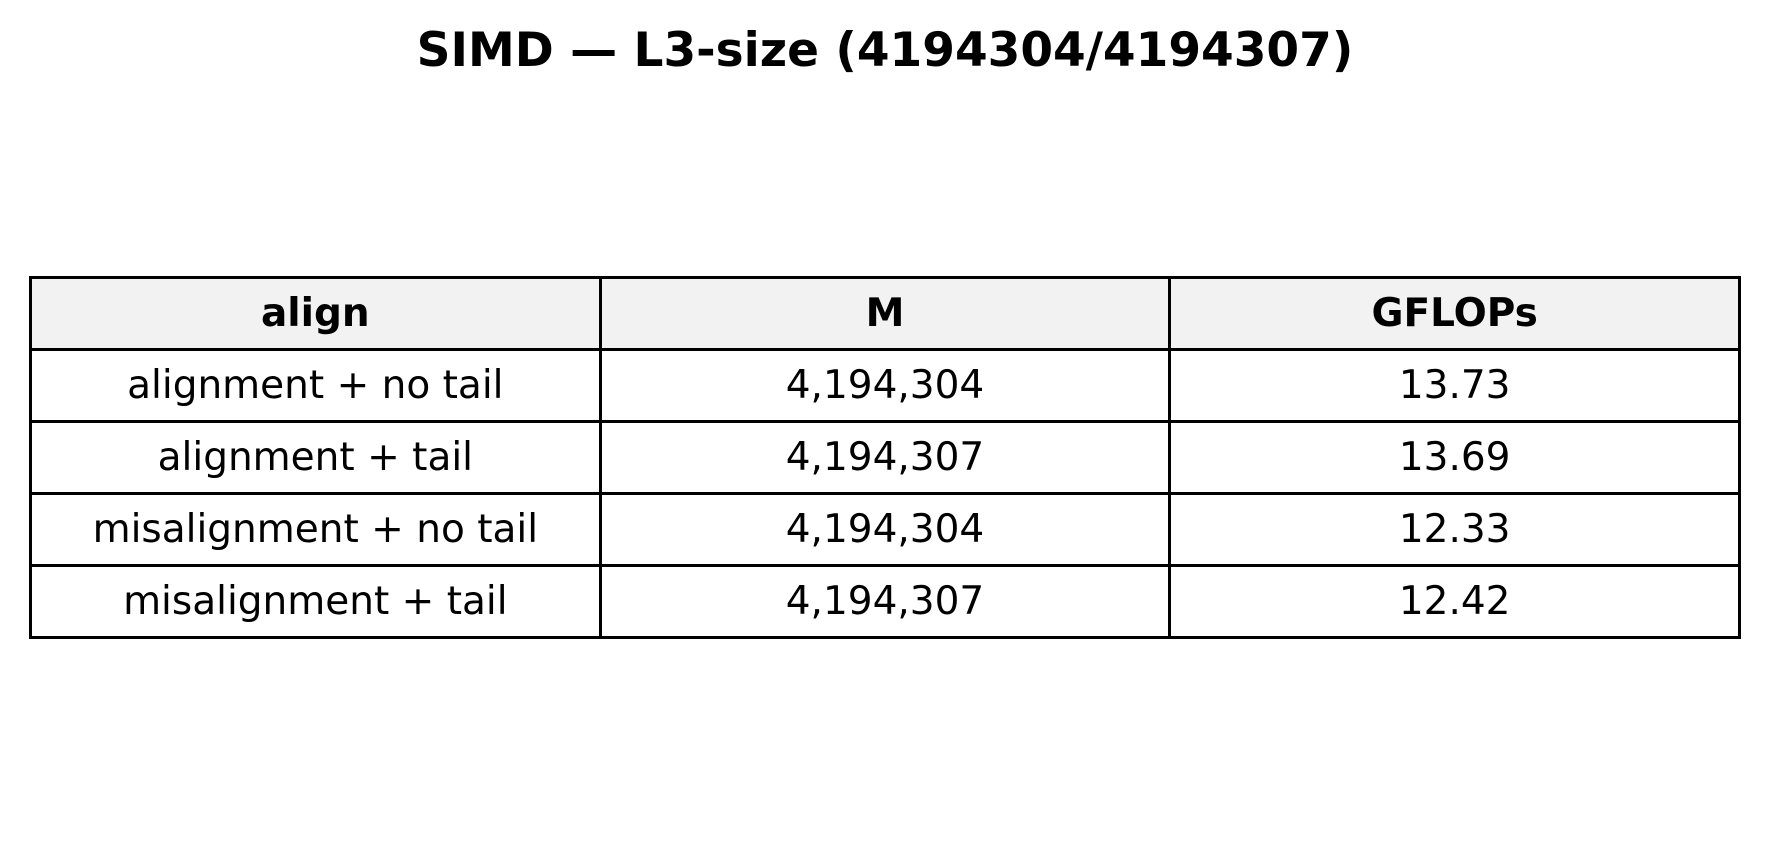 The width and height of the screenshot is (1770, 866). What do you see at coordinates (315, 529) in the screenshot?
I see `cell-align: misalignment + no tail` at bounding box center [315, 529].